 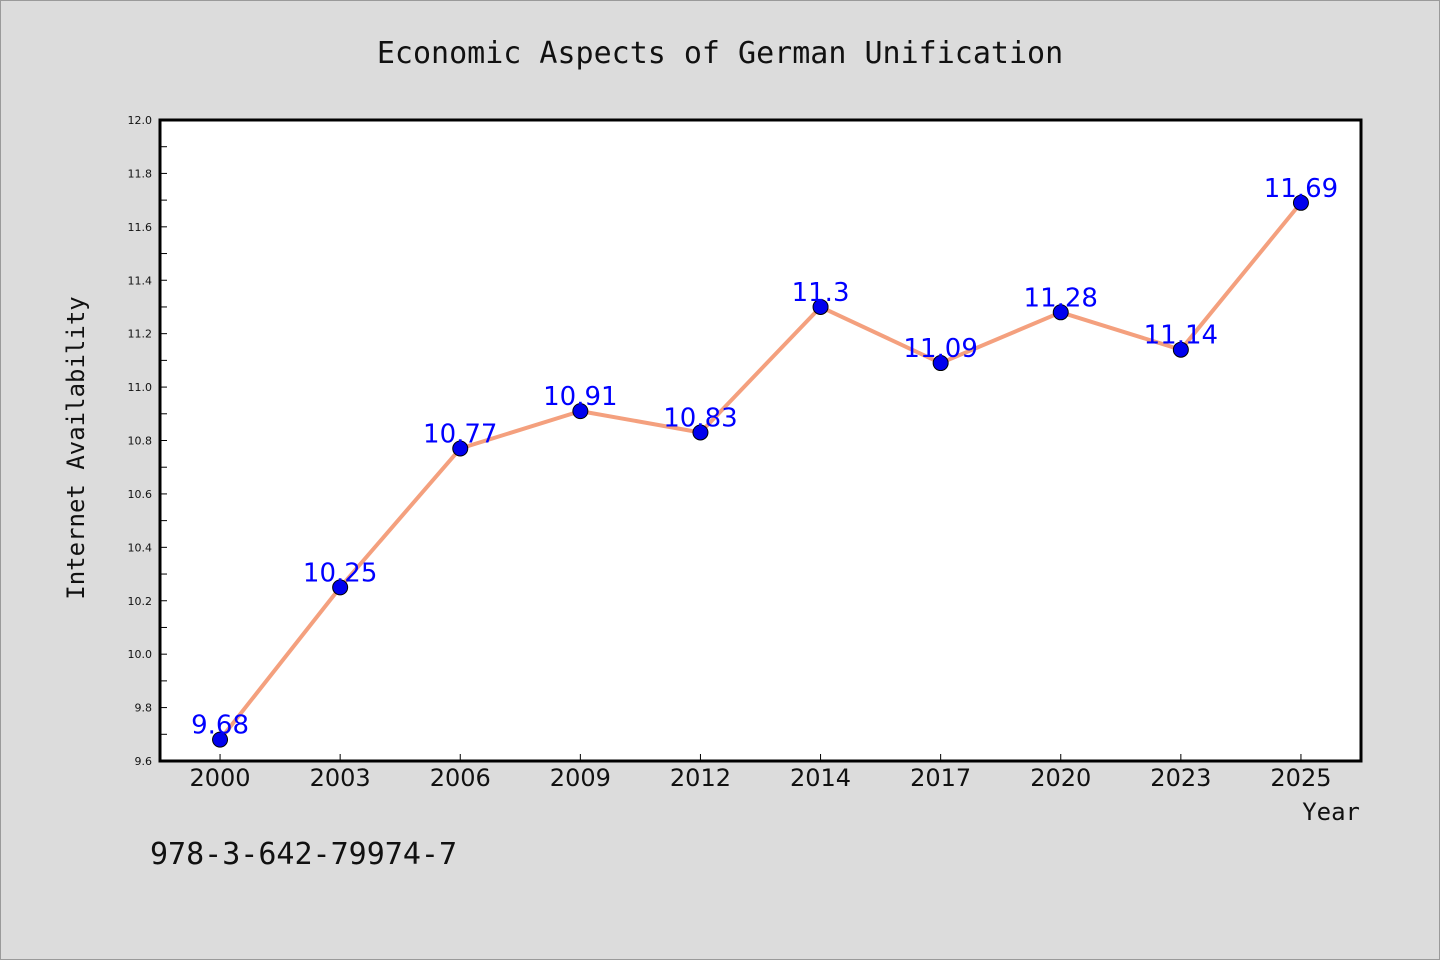 What do you see at coordinates (140, 387) in the screenshot?
I see `y-tick-label: 11.0` at bounding box center [140, 387].